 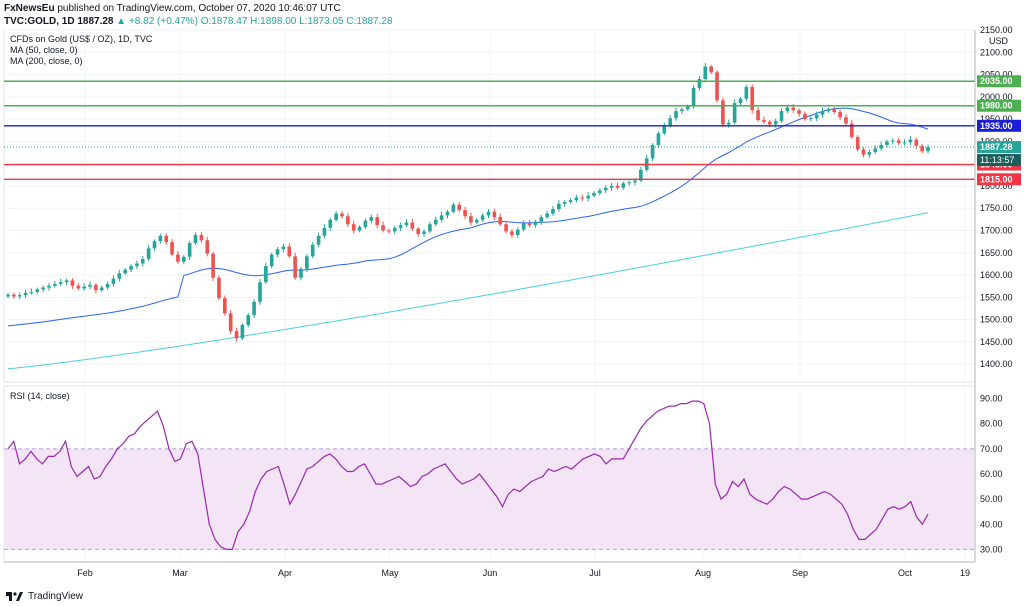 What do you see at coordinates (996, 52) in the screenshot?
I see `price-tick-label: 2100.00` at bounding box center [996, 52].